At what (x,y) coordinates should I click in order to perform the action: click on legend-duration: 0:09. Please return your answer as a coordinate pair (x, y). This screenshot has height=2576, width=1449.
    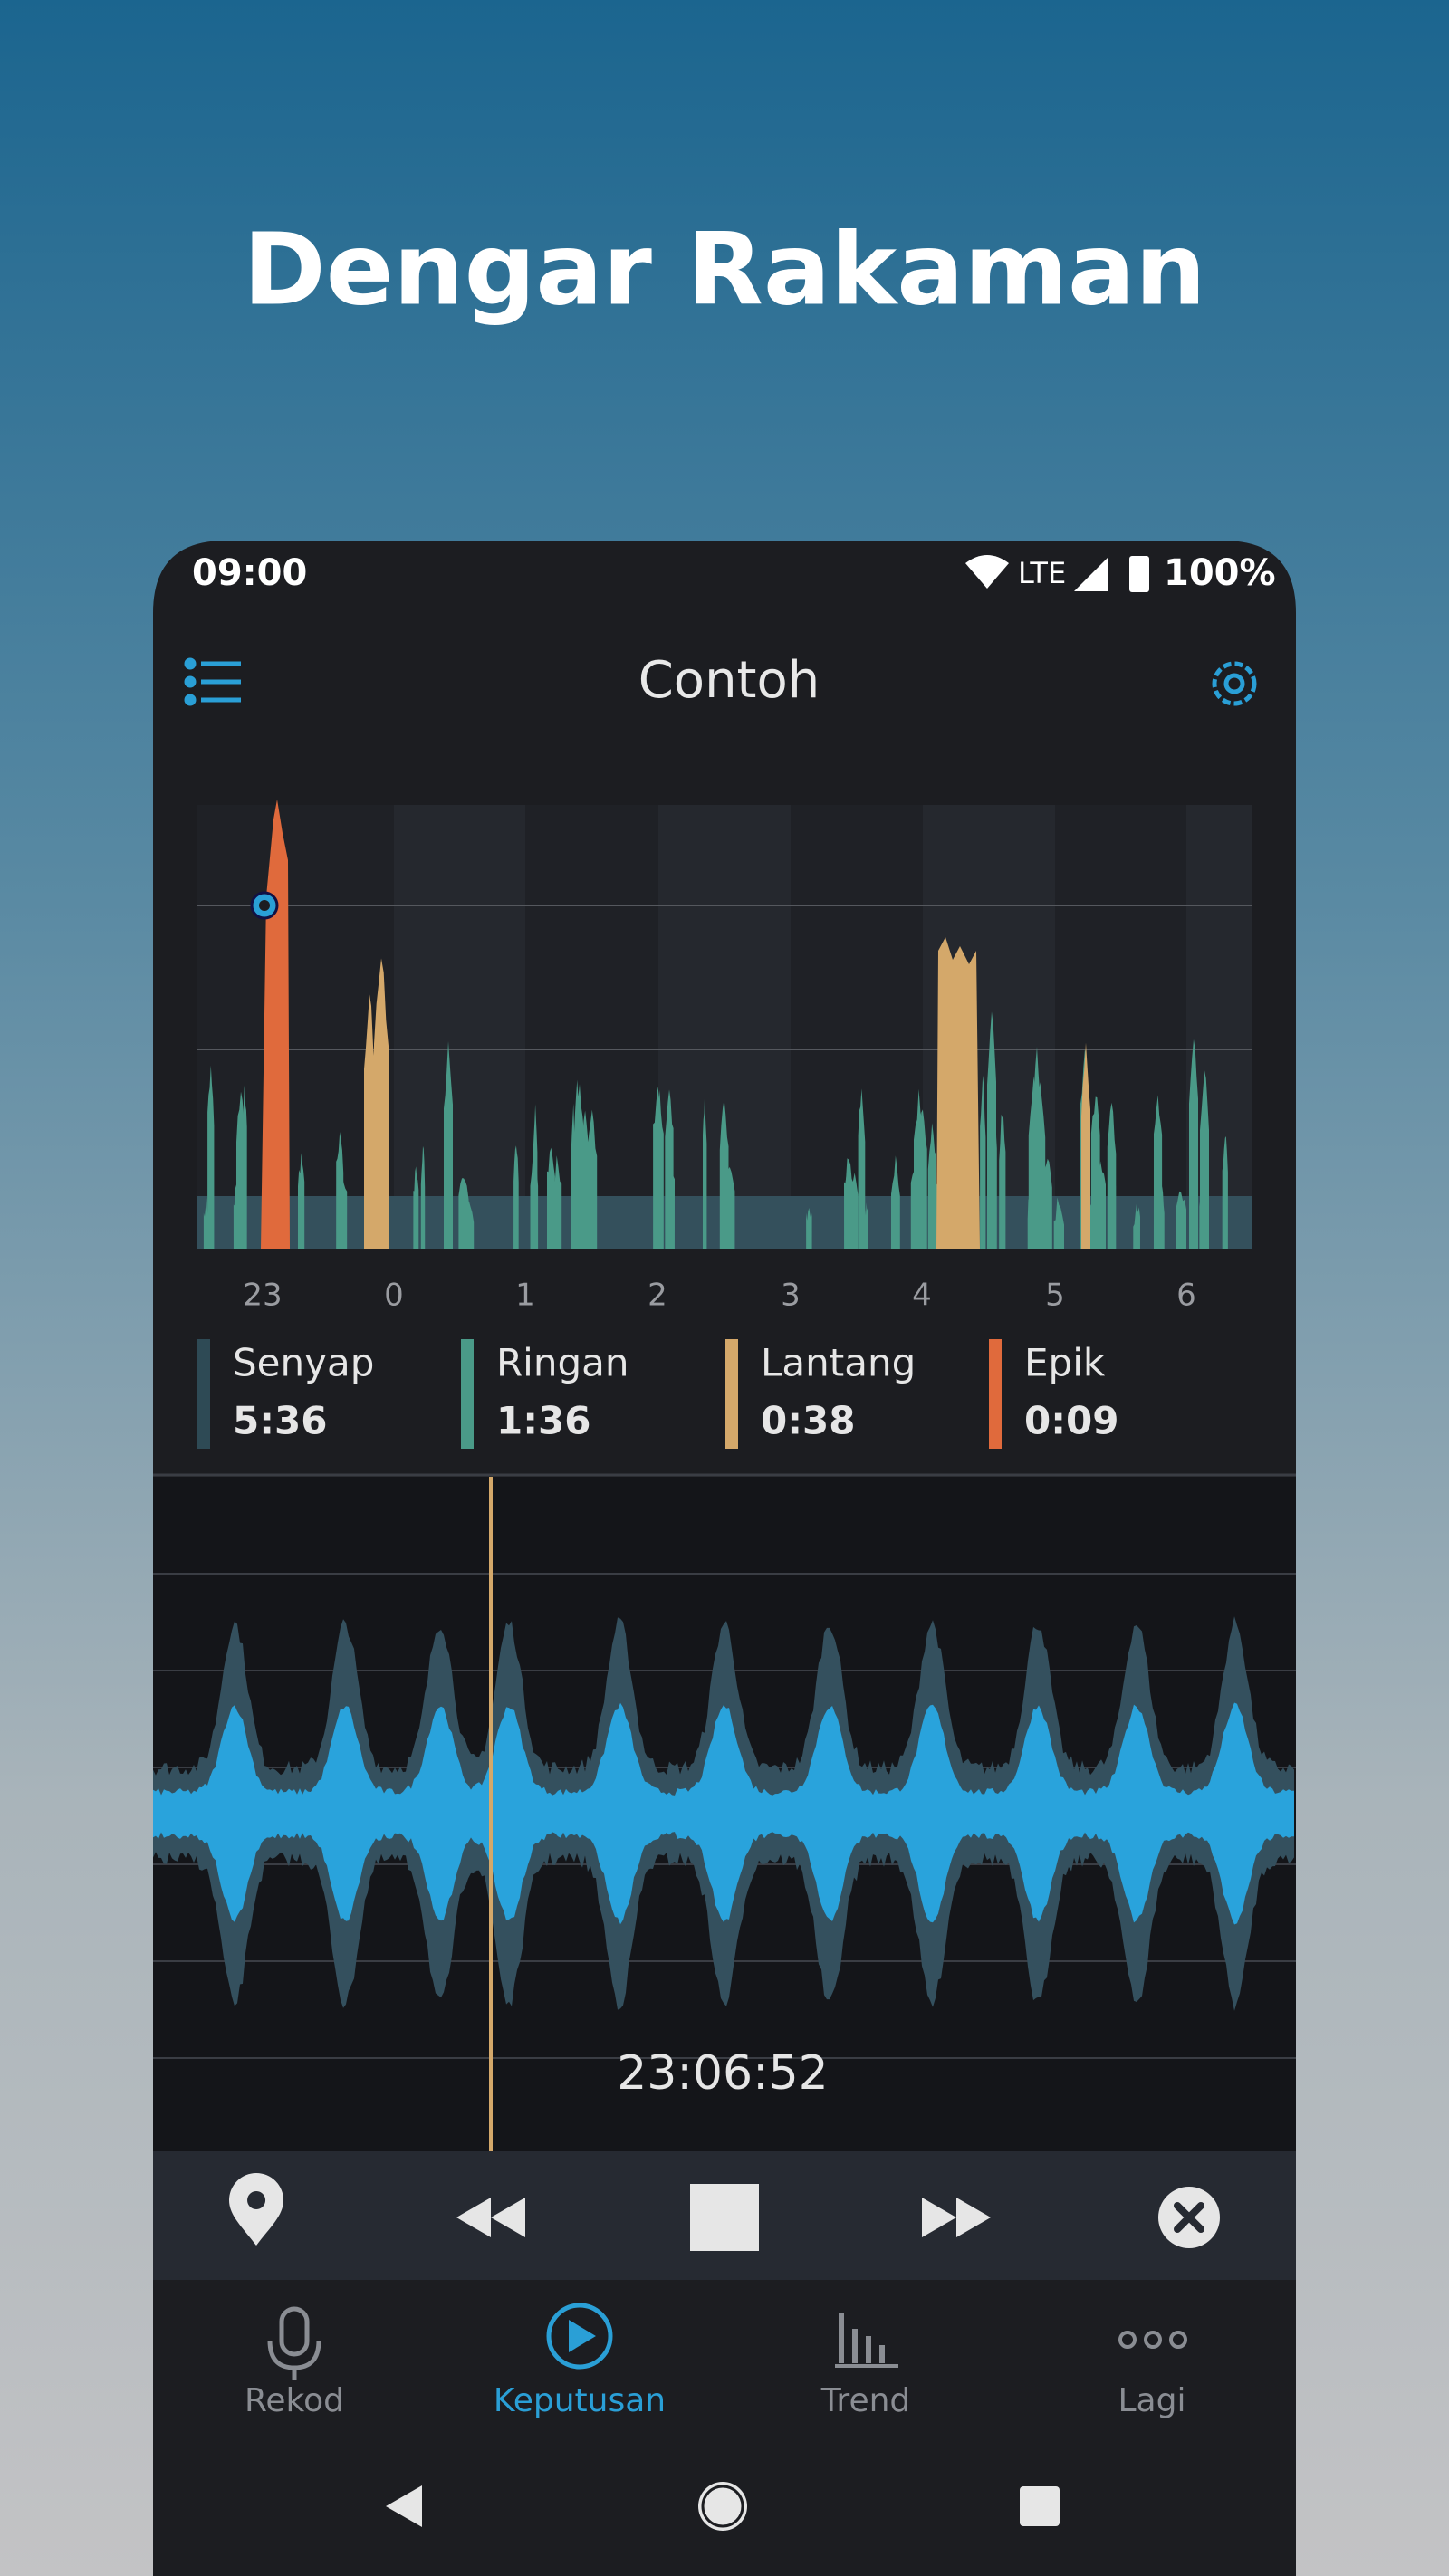
    Looking at the image, I should click on (1071, 1421).